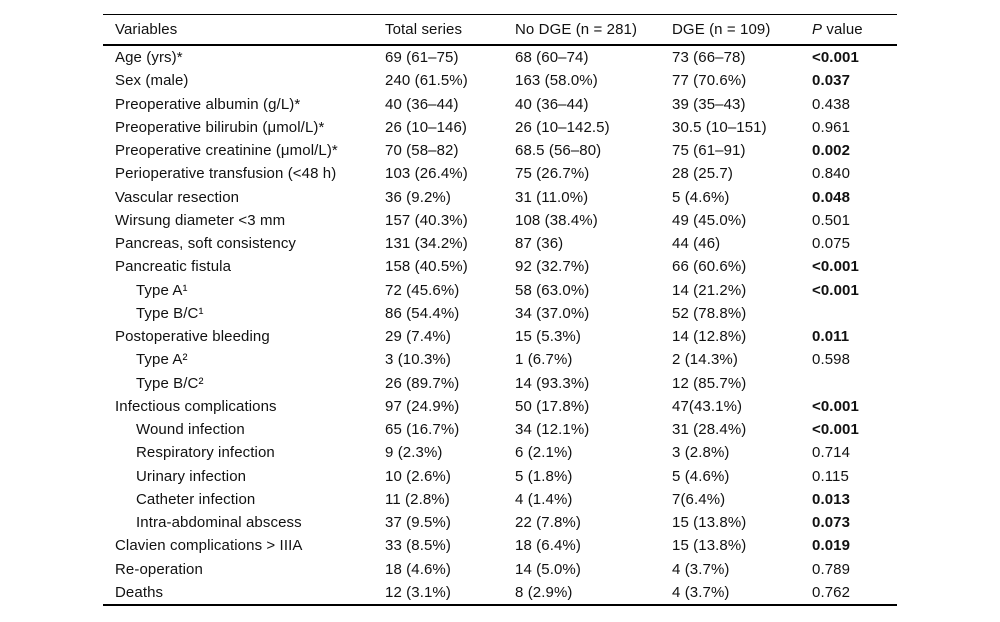 The image size is (1000, 622). I want to click on cell-variable: Preoperative albumin (g/L)*, so click(208, 104).